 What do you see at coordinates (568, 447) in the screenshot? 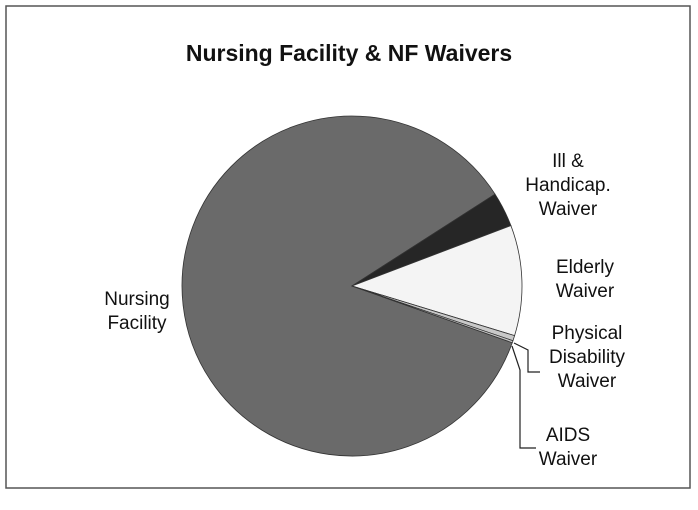
I see `slice-label: AIDS Waiver` at bounding box center [568, 447].